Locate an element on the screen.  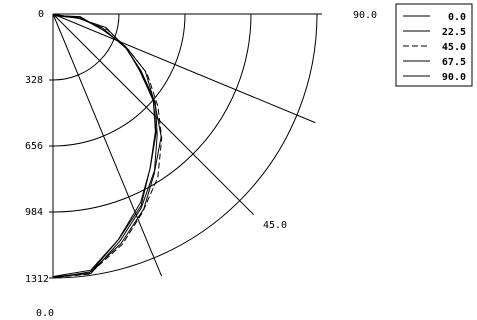
legend: 0.0 22.5 45.0 67.5 90.0 is located at coordinates (434, 45).